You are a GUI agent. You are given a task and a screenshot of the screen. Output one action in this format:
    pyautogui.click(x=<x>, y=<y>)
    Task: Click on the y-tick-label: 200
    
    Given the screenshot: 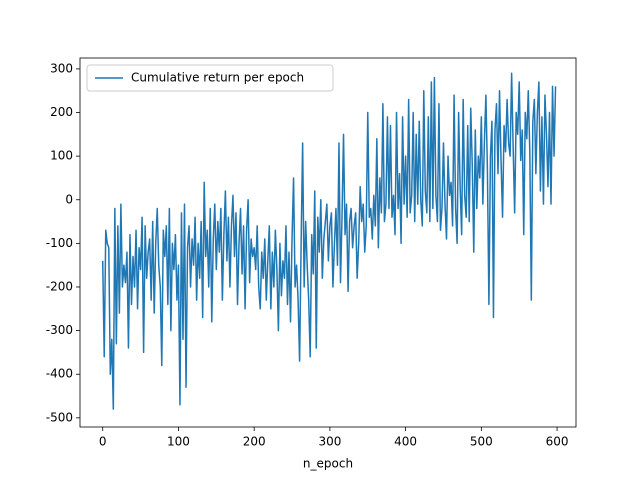 What is the action you would take?
    pyautogui.click(x=61, y=112)
    